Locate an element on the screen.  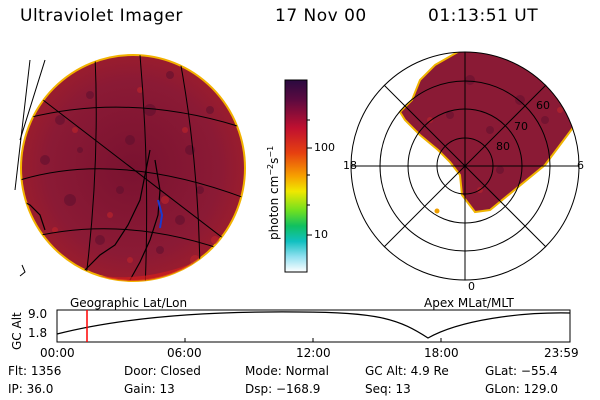
ip-value: 36.0 is located at coordinates (40, 389).